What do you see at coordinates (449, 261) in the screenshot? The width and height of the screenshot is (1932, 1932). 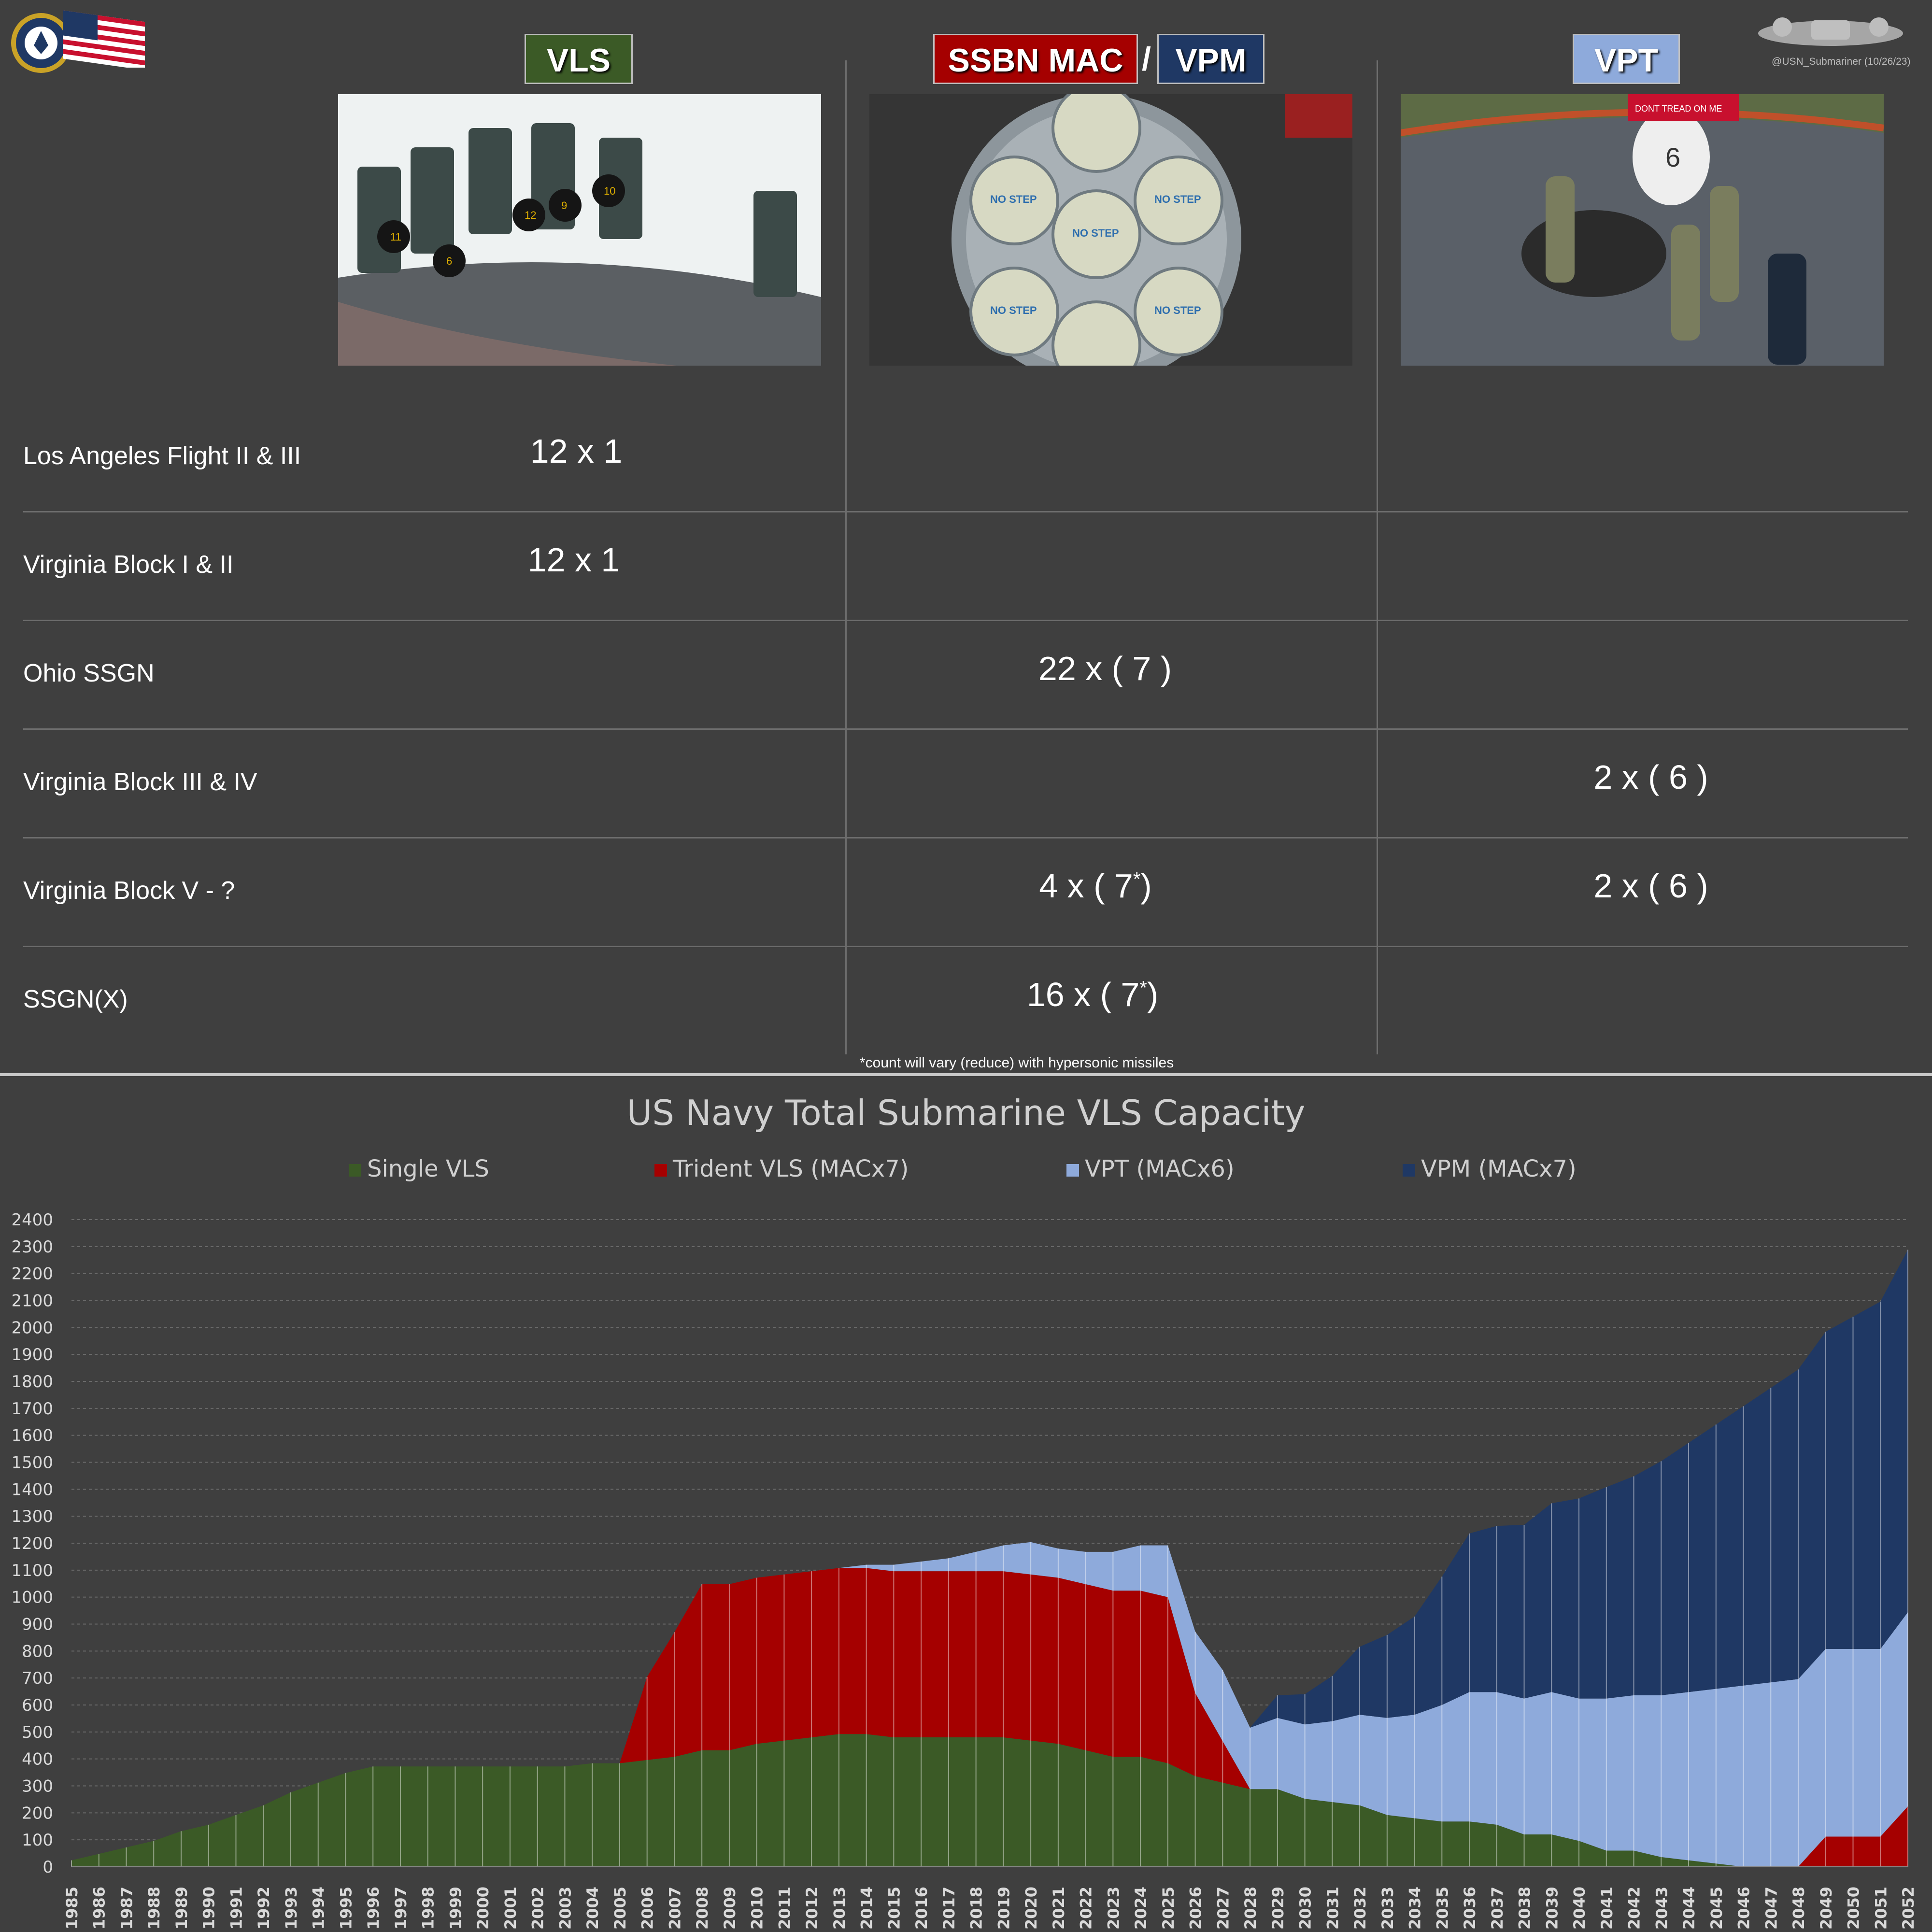 I see `tube-number-mark: 6` at bounding box center [449, 261].